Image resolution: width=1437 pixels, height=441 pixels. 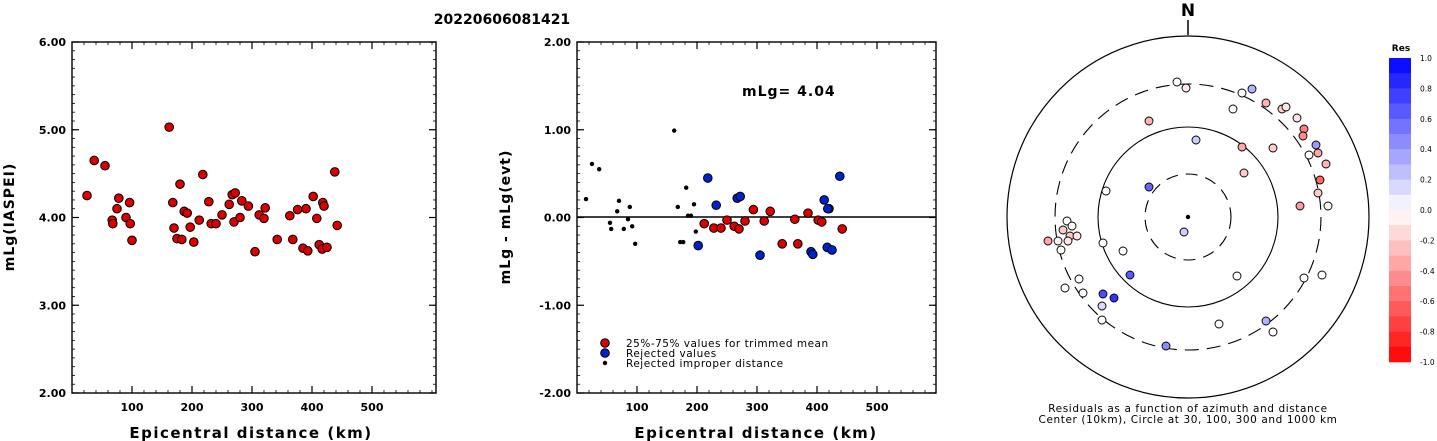 I want to click on colorbar-tick-label: 0.2, so click(x=1426, y=180).